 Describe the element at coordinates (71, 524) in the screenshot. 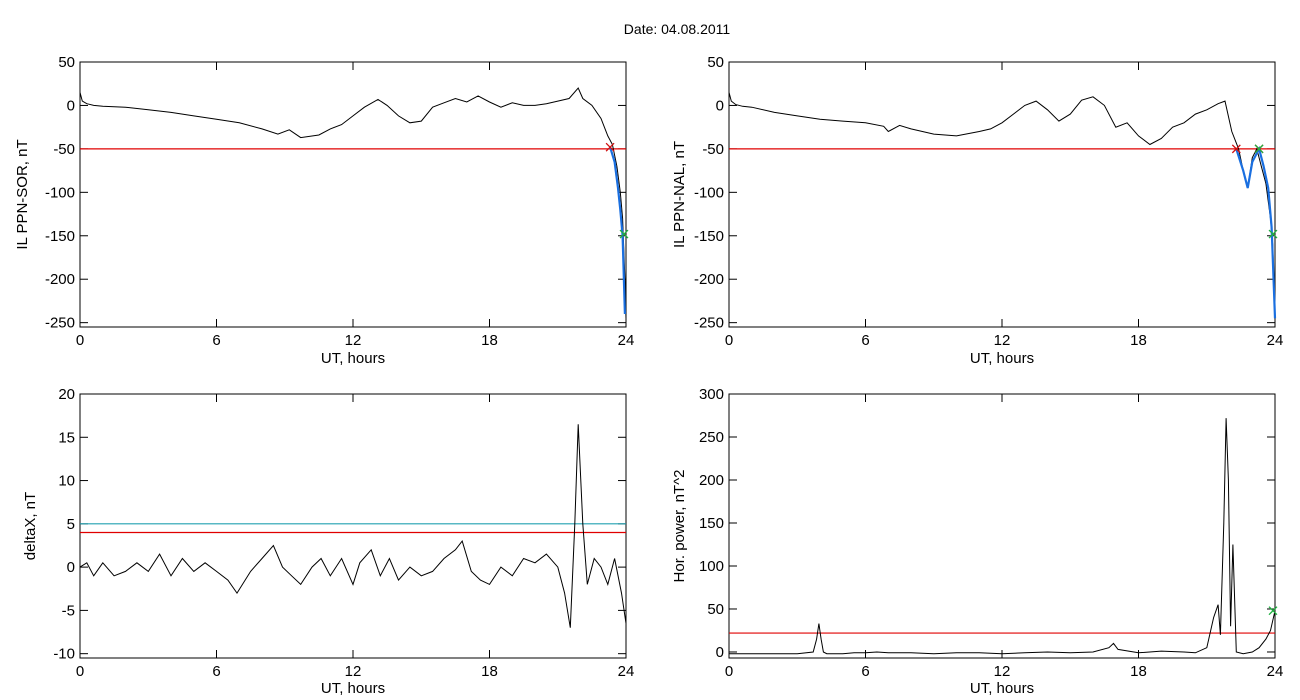

I see `y-tick-label: 5` at that location.